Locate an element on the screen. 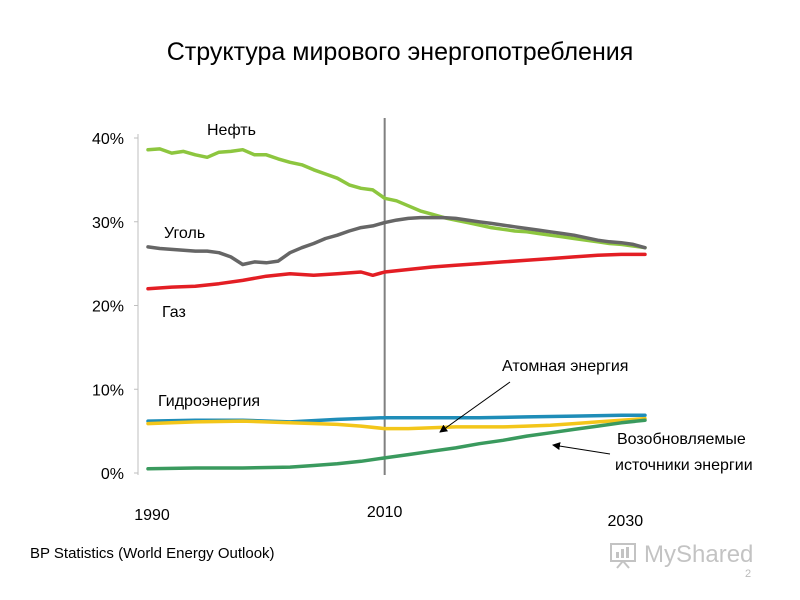  slide-number: 2 is located at coordinates (748, 574).